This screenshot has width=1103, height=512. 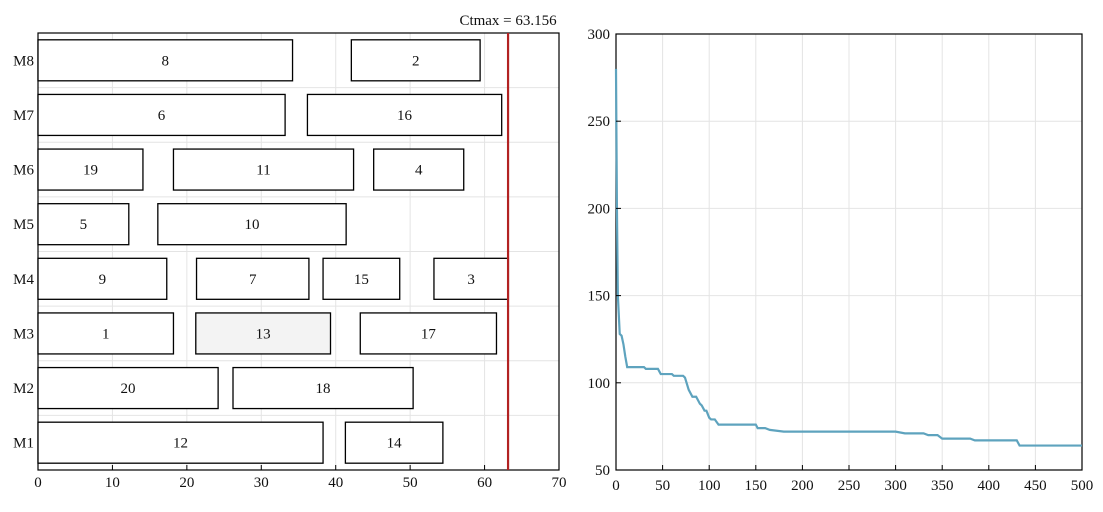 I want to click on job-label: 12, so click(x=180, y=444).